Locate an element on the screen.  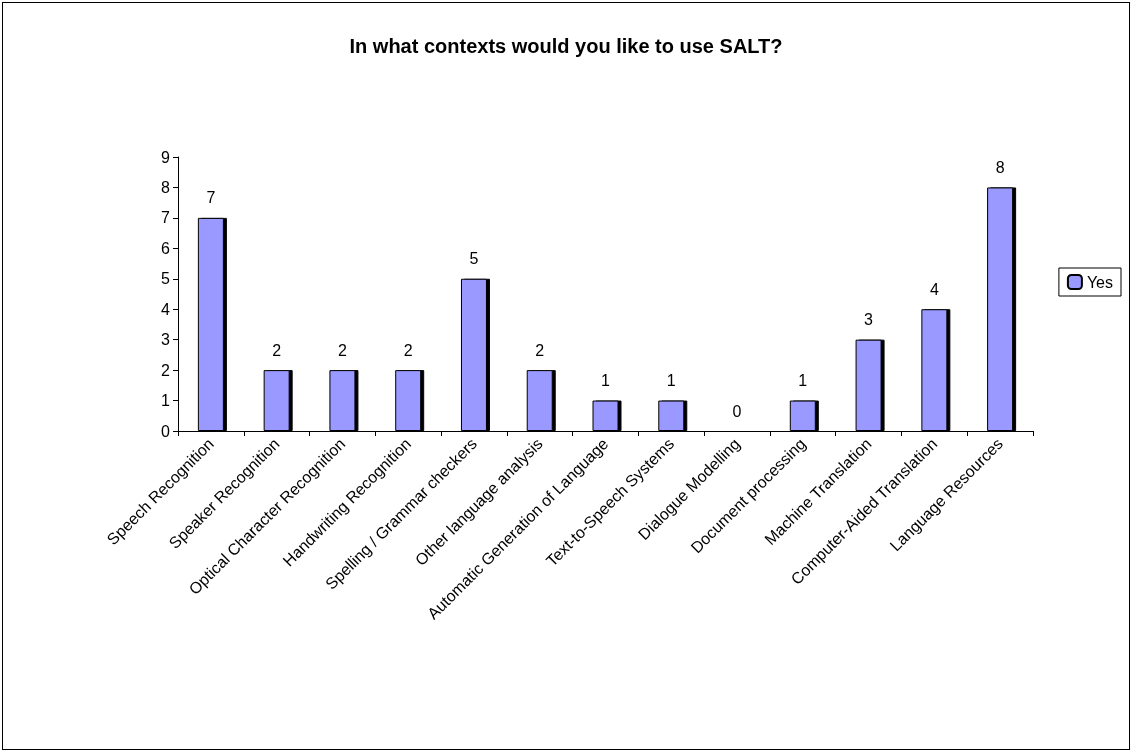
y-tick-label: 0 is located at coordinates (166, 431).